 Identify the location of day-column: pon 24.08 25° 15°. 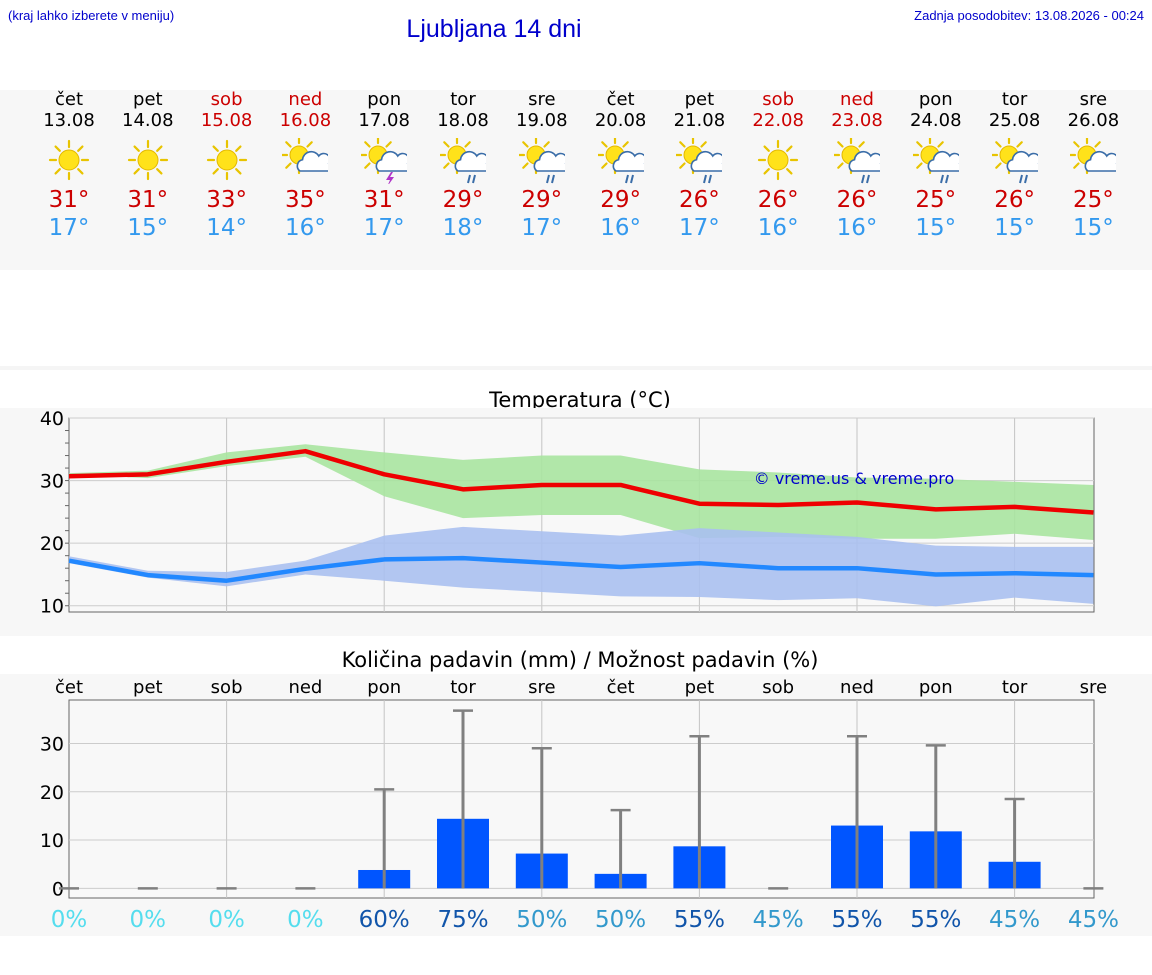
(936, 166).